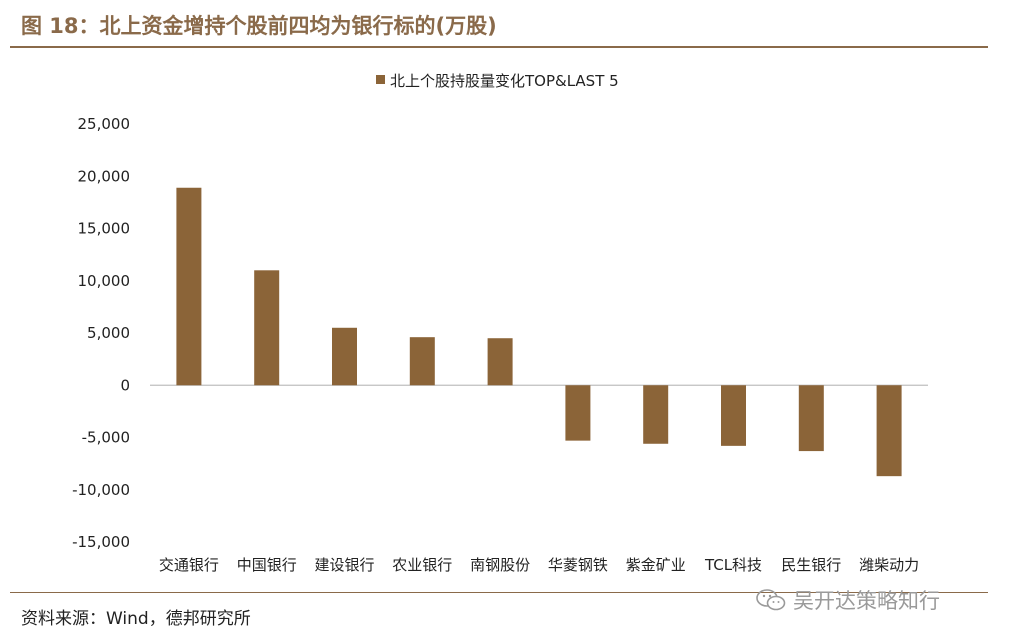 This screenshot has height=644, width=1011. I want to click on x-category-label: 潍柴动力, so click(889, 565).